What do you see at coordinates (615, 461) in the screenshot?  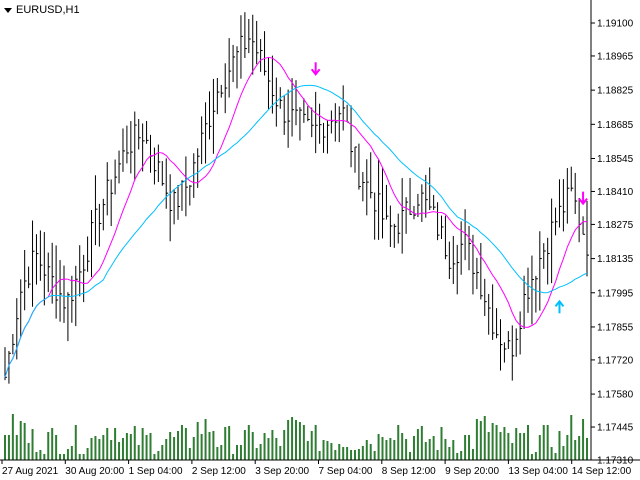 I see `price-tick-label: 1.17310` at bounding box center [615, 461].